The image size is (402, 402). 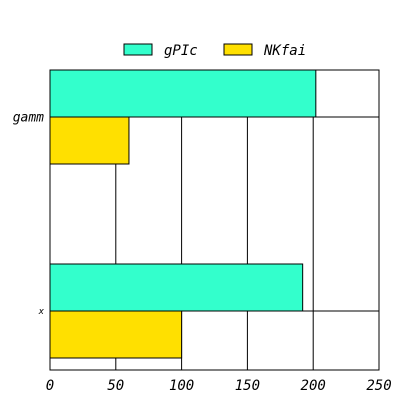 What do you see at coordinates (378, 386) in the screenshot?
I see `x-tick-label-250: 250` at bounding box center [378, 386].